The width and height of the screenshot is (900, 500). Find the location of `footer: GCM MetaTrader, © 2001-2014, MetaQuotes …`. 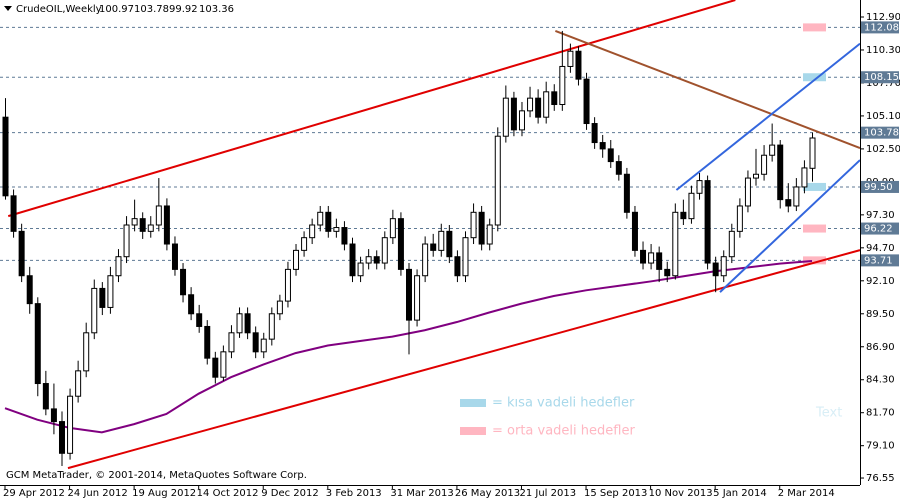

footer: GCM MetaTrader, © 2001-2014, MetaQuotes … is located at coordinates (156, 475).